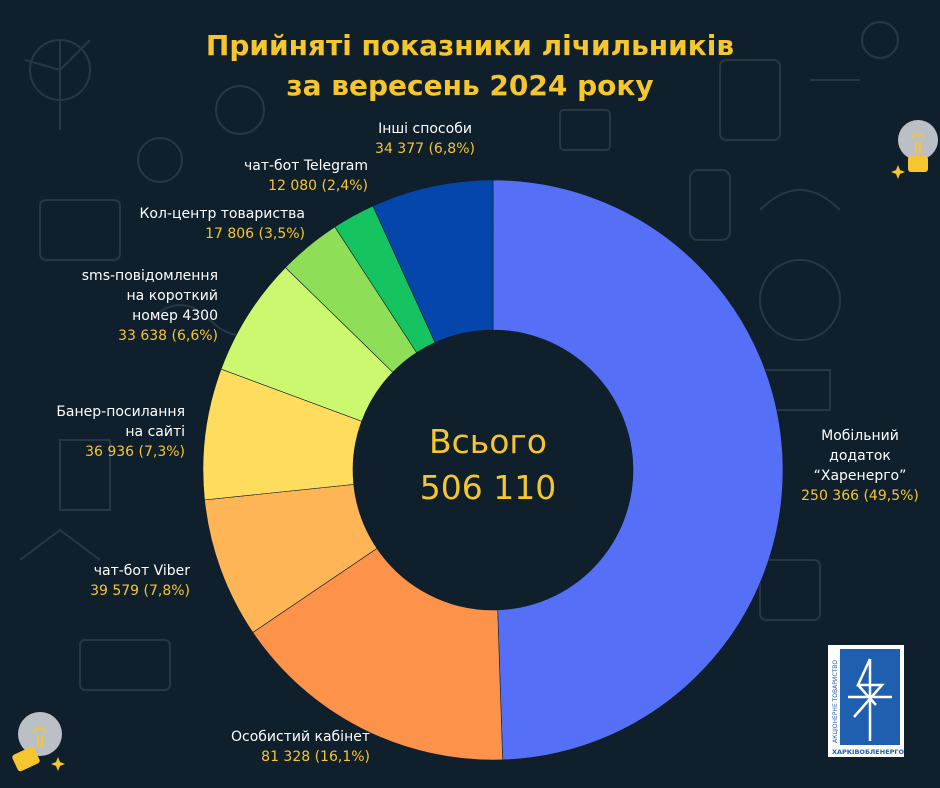 This screenshot has height=788, width=940. I want to click on slice-label-line: Інші способи, so click(425, 129).